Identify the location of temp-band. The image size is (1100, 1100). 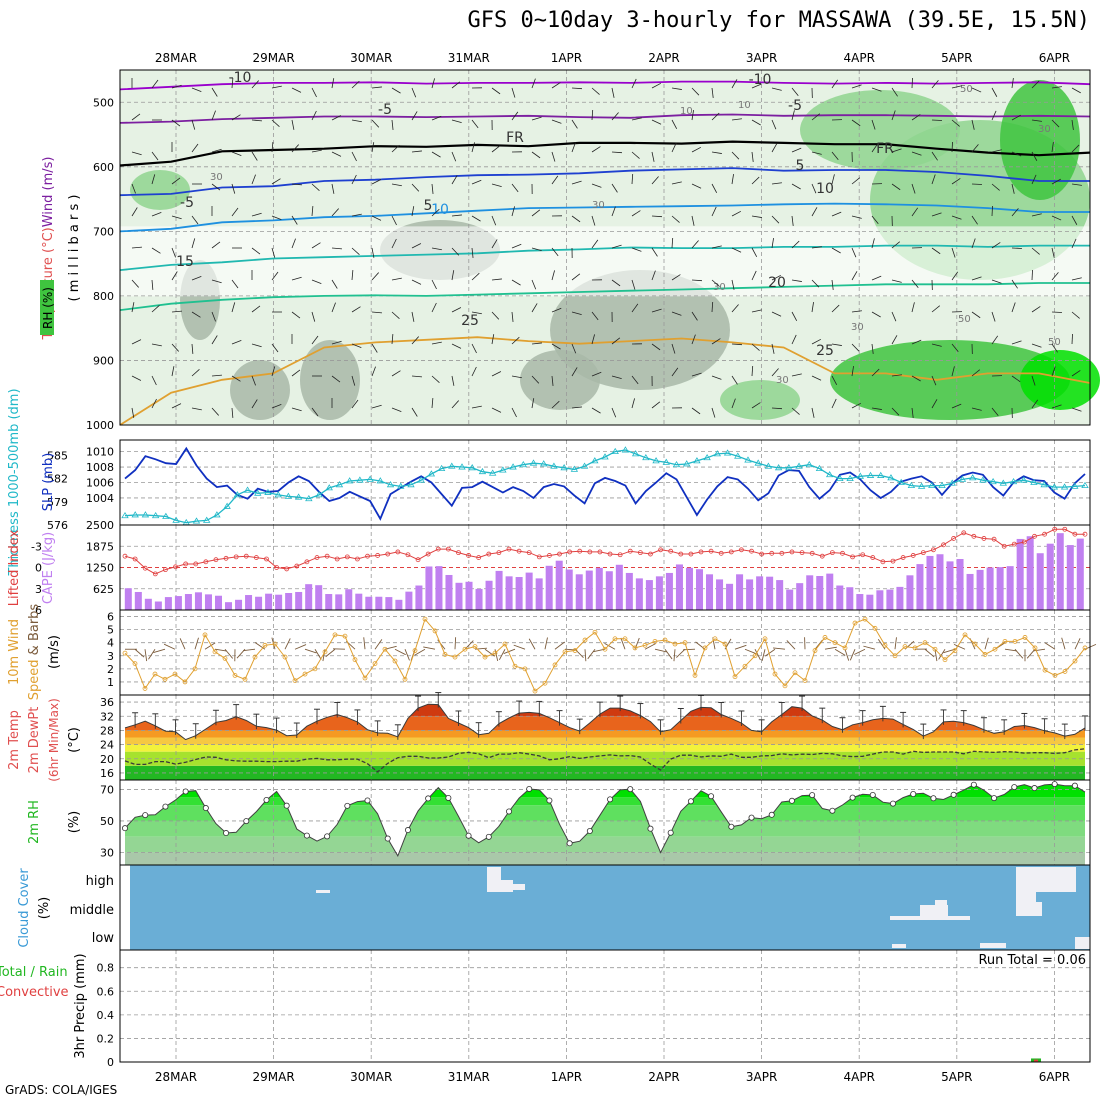
(605, 748).